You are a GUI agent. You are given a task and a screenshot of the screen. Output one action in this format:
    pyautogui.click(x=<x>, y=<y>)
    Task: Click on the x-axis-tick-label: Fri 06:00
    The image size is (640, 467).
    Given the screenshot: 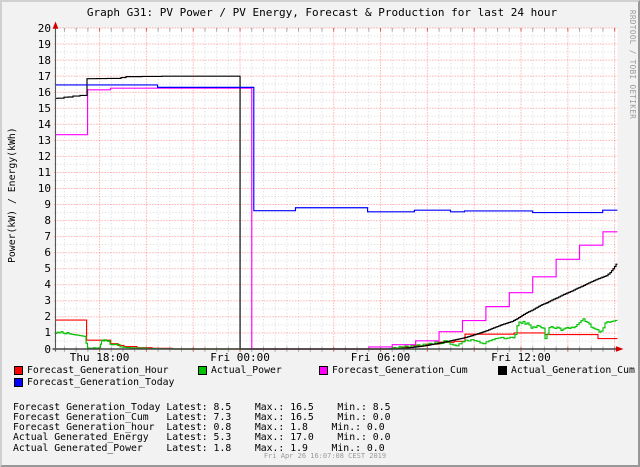 What is the action you would take?
    pyautogui.click(x=380, y=357)
    